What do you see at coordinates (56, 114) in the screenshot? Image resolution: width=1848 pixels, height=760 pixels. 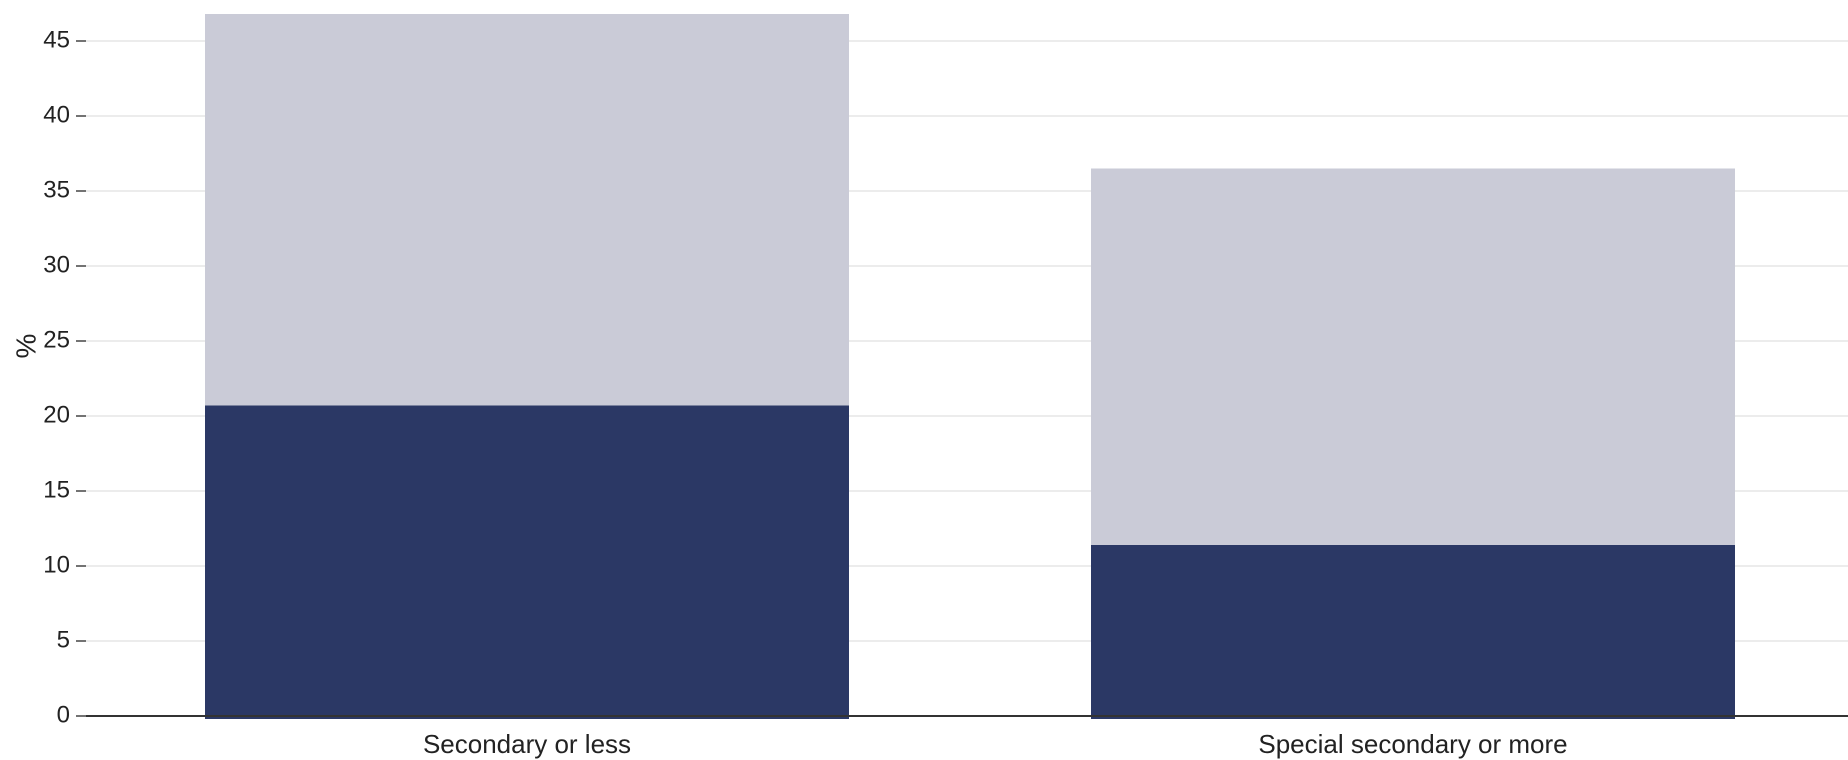 I see `y-tick-label: 40` at bounding box center [56, 114].